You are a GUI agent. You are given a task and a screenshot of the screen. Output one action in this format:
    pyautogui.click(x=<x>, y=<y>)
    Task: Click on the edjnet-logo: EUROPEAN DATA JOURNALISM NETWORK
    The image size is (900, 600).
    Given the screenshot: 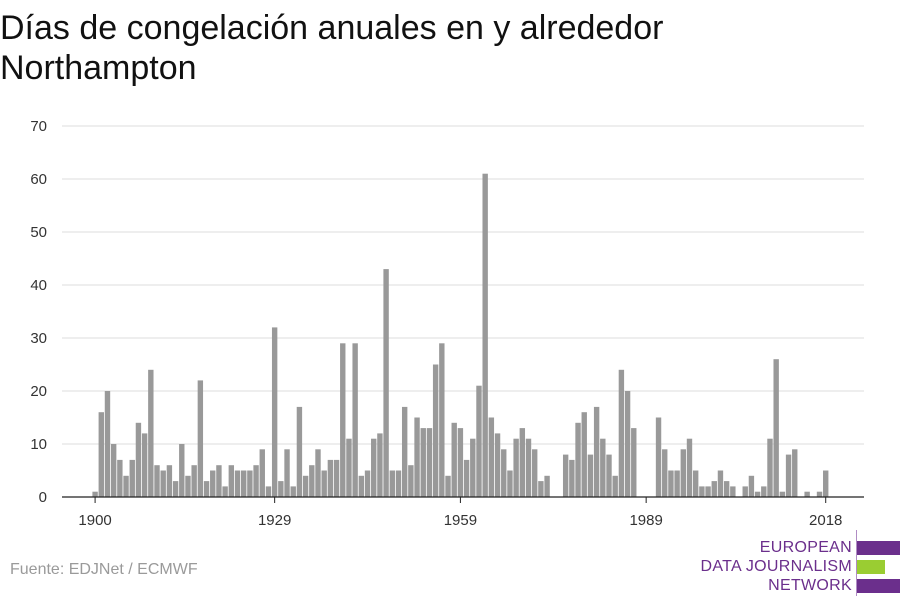 What is the action you would take?
    pyautogui.click(x=800, y=563)
    